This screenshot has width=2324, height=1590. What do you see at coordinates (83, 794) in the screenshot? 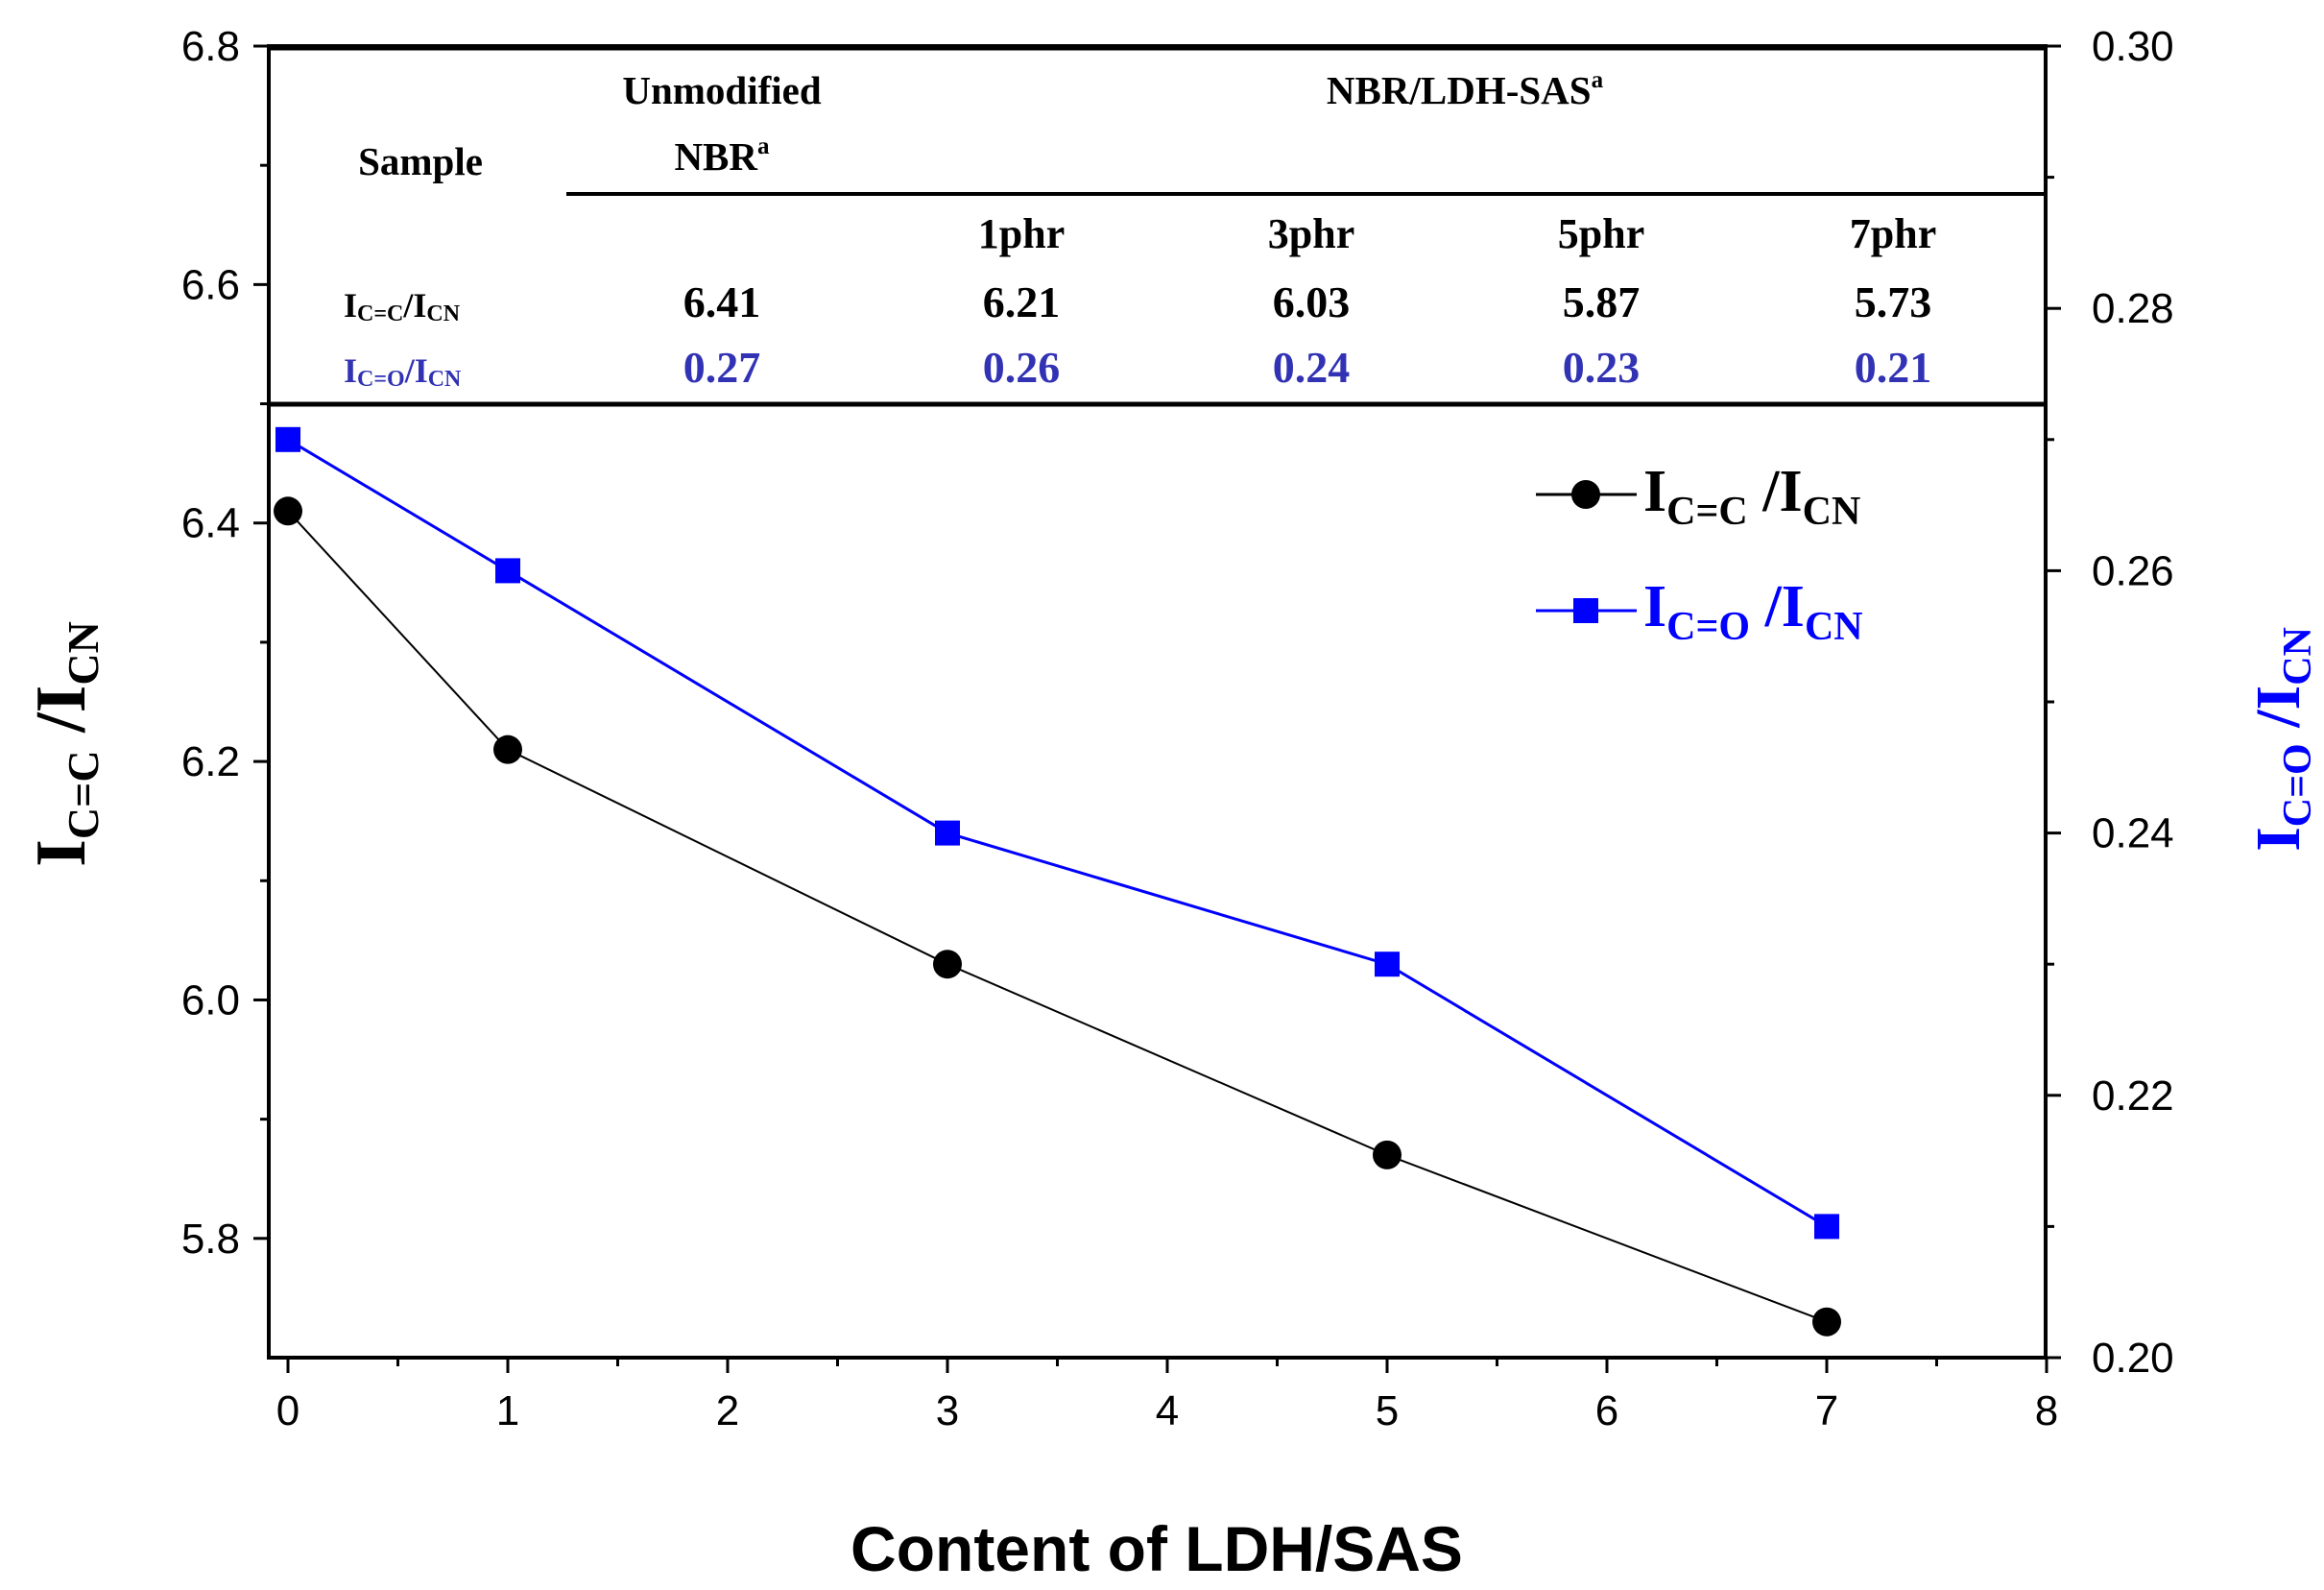
I see `yl-sub1: C=C` at bounding box center [83, 794].